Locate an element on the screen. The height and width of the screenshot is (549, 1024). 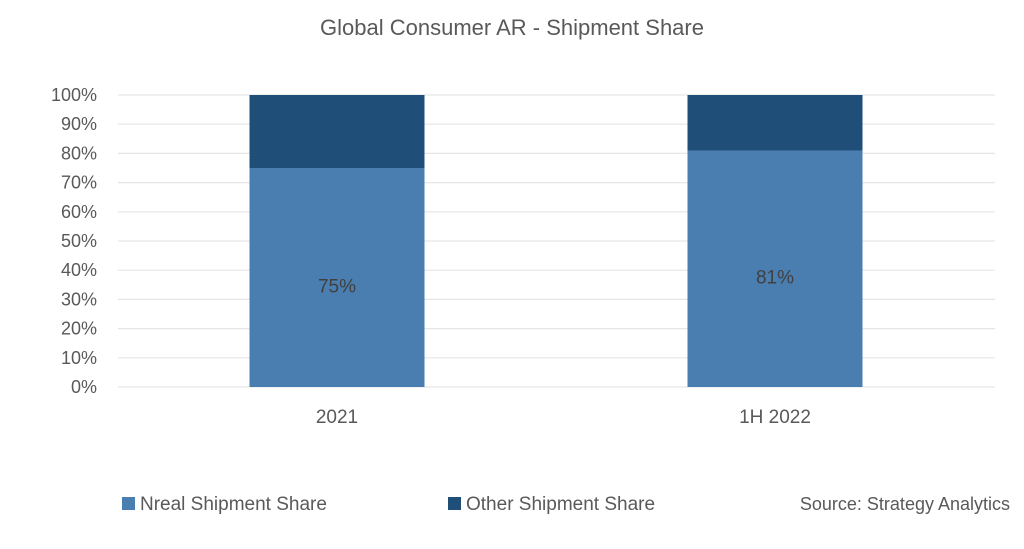
y-tick-label: 30% is located at coordinates (79, 299).